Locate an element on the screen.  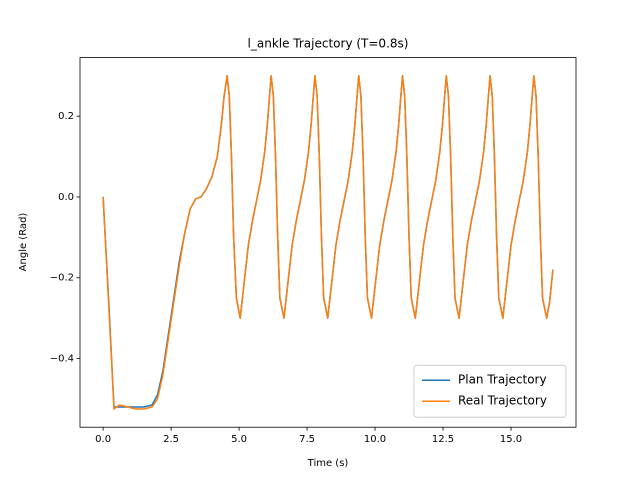
legend-box is located at coordinates (490, 391).